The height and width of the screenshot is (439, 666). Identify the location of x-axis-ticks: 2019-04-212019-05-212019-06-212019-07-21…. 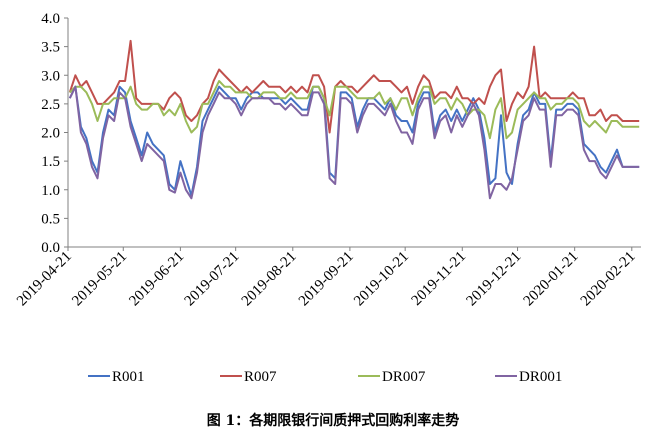
(326, 278).